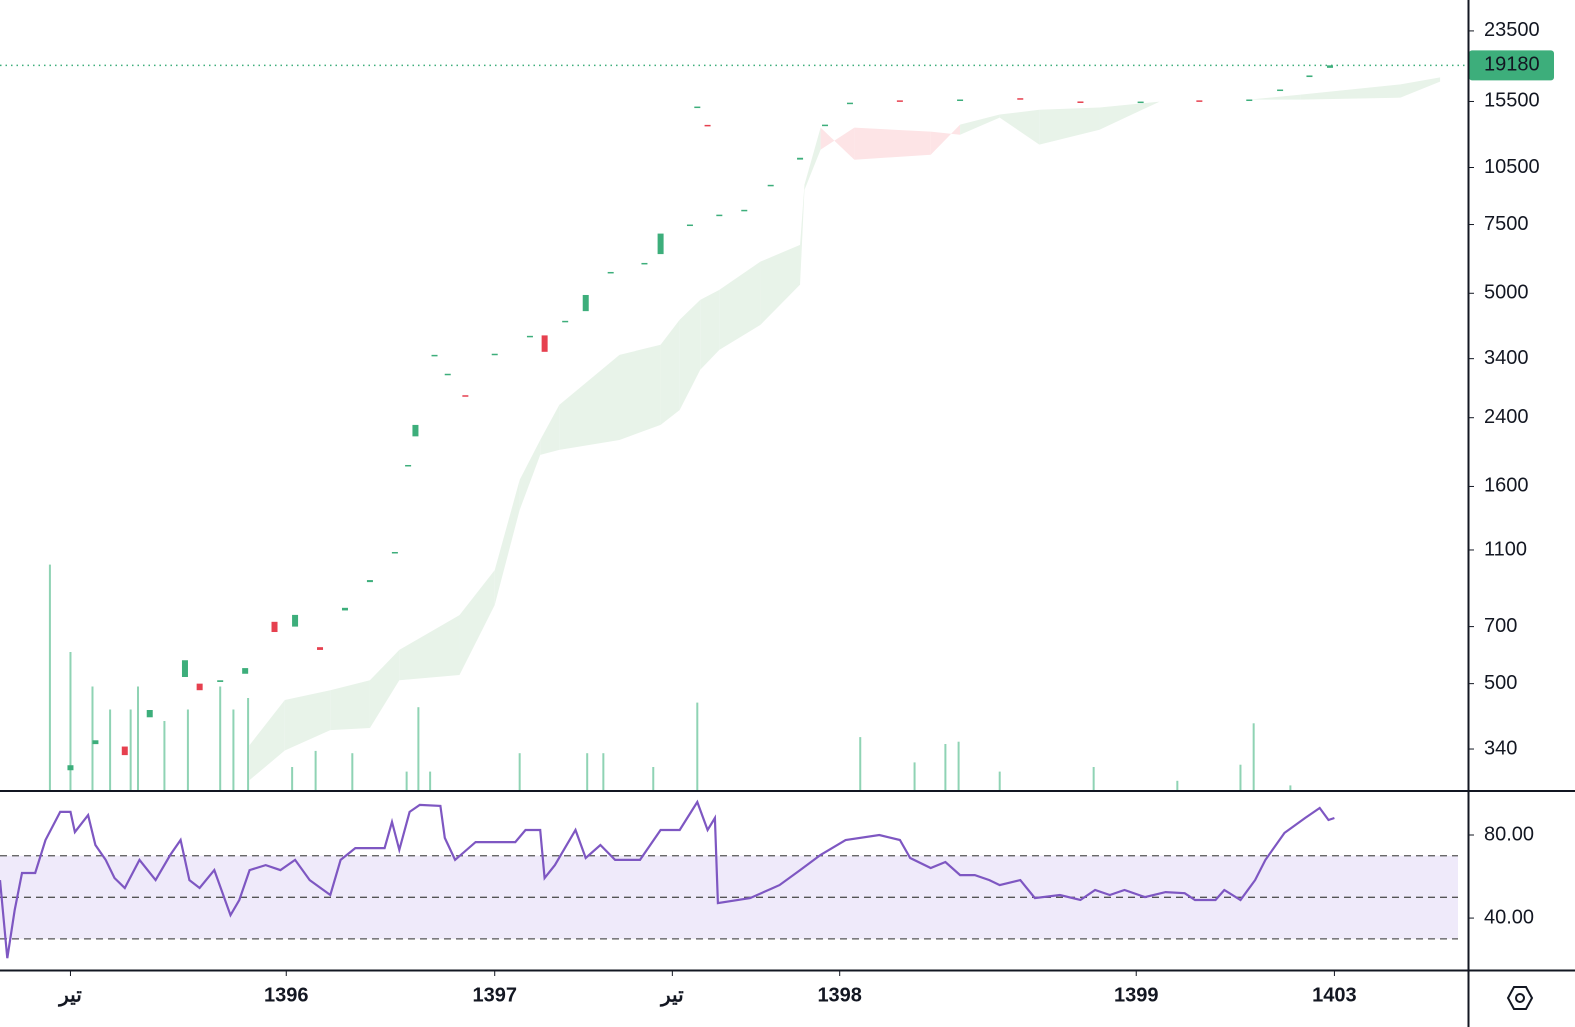 The image size is (1575, 1027). Describe the element at coordinates (1509, 834) in the screenshot. I see `y-tick-label: 80.00` at that location.